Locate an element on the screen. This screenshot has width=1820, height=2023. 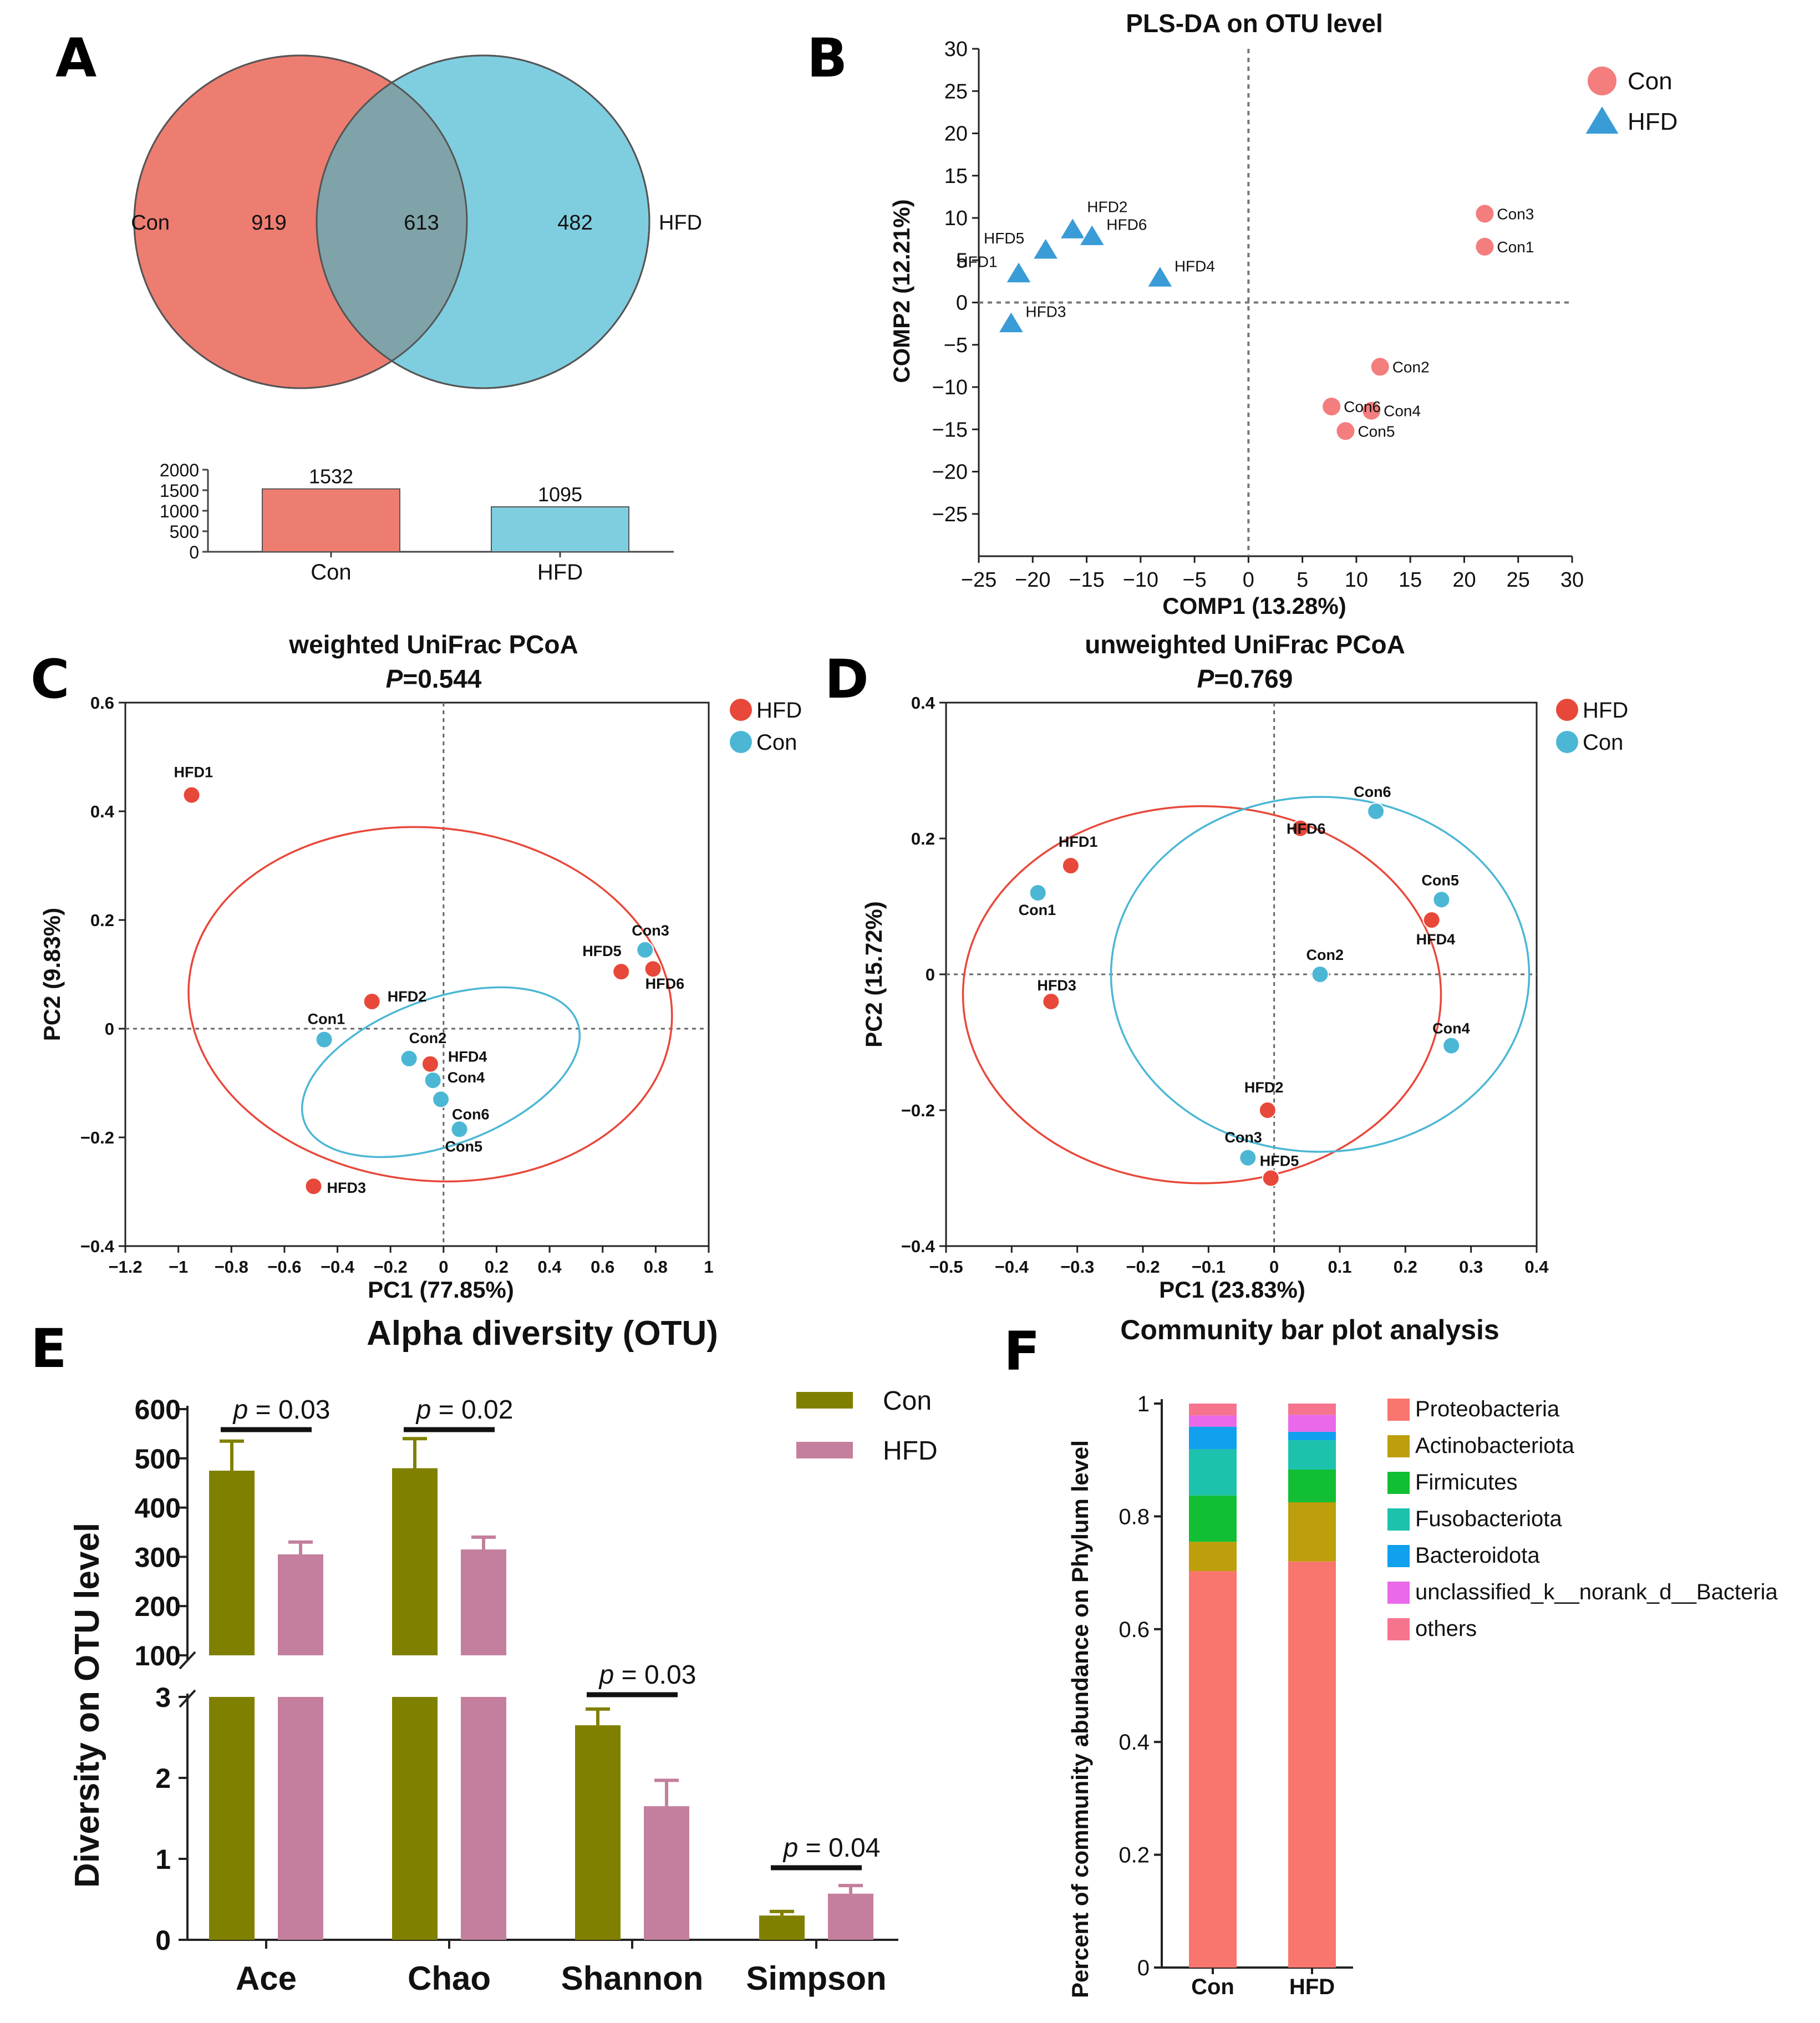
pcoa-w-point-label: Con5 is located at coordinates (464, 1146).